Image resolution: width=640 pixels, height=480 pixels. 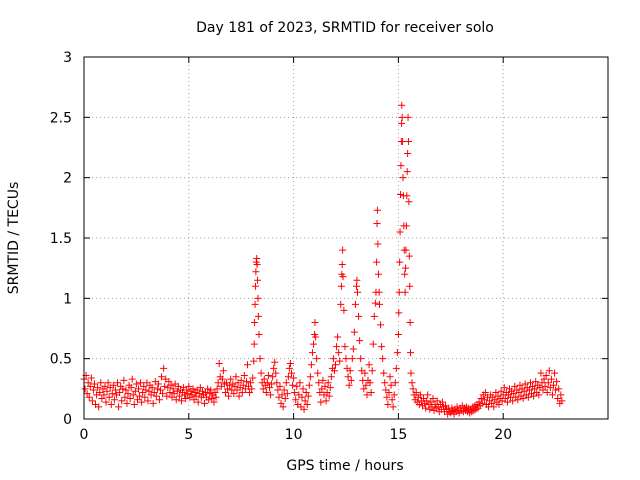 I want to click on y-tick-label: 3, so click(x=67, y=58).